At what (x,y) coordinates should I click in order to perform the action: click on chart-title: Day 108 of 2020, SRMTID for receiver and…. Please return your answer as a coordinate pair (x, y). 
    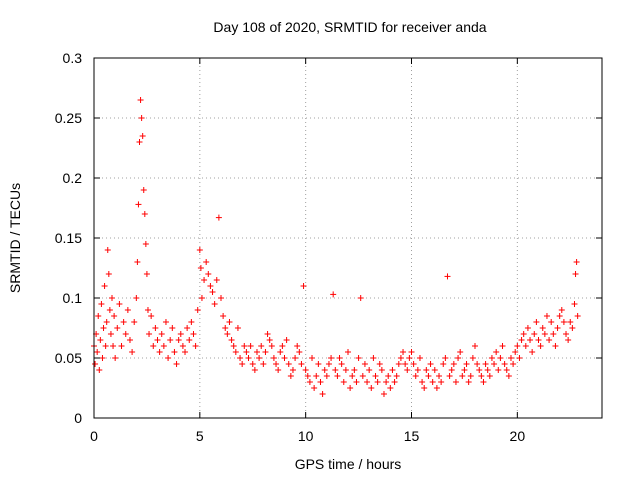
    Looking at the image, I should click on (349, 27).